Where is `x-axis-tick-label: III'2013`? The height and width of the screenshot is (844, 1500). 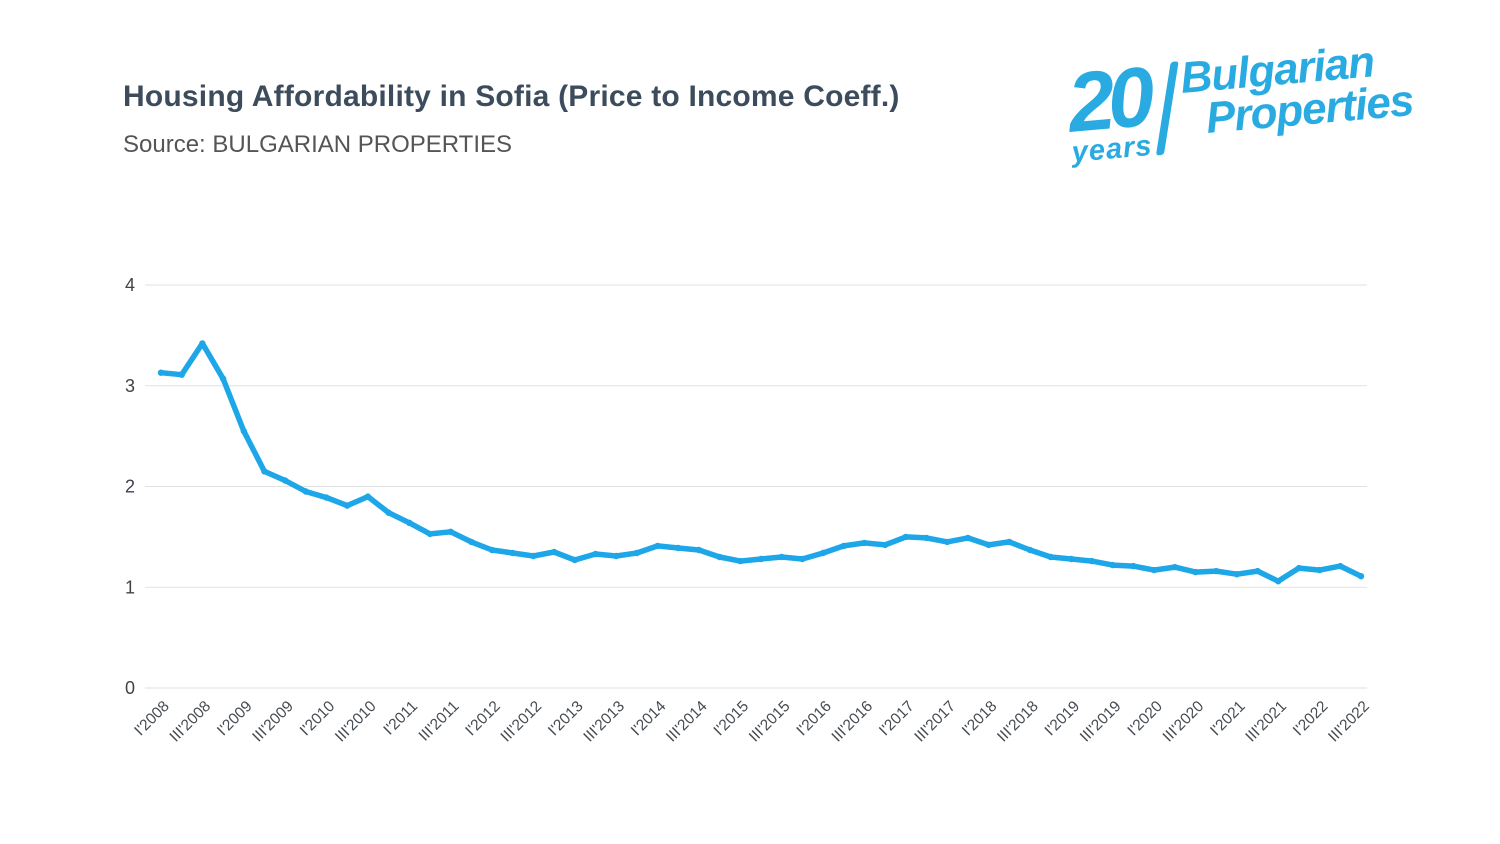 x-axis-tick-label: III'2013 is located at coordinates (604, 722).